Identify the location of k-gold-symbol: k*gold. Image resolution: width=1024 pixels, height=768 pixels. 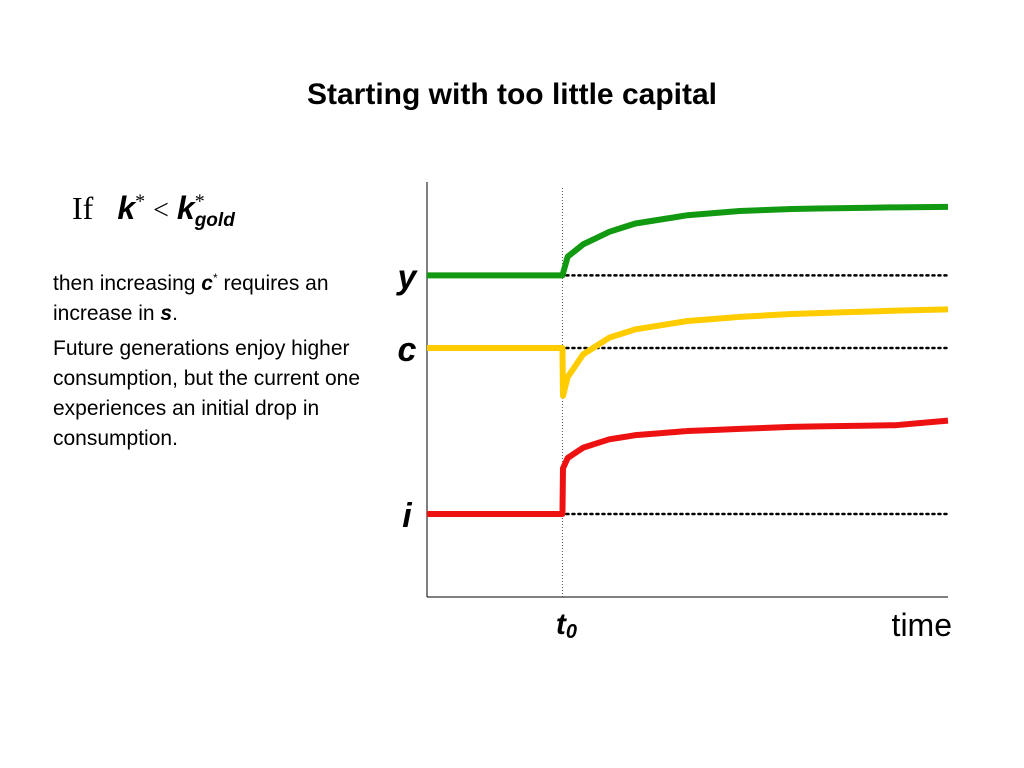
(205, 211).